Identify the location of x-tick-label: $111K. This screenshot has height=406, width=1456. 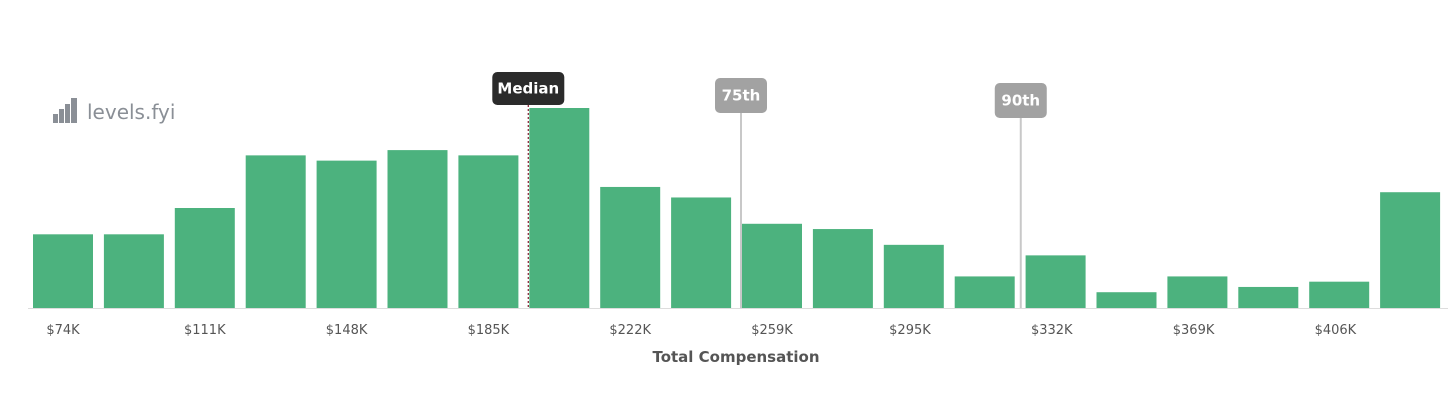
(205, 330).